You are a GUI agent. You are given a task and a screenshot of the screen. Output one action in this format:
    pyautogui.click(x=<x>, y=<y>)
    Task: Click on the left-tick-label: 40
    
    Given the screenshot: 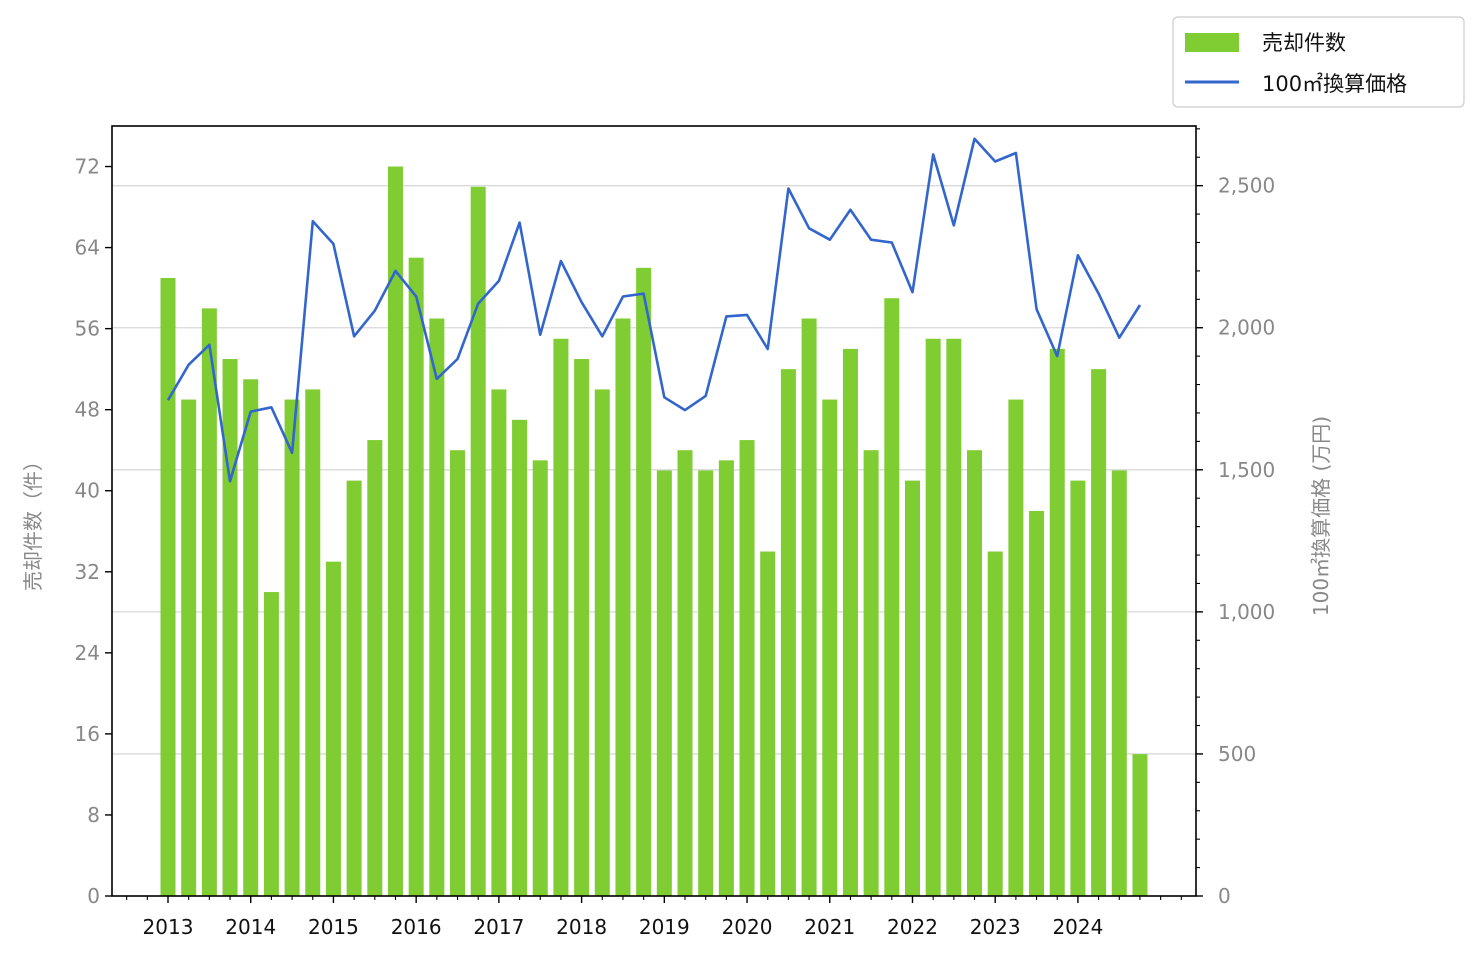 What is the action you would take?
    pyautogui.click(x=87, y=491)
    